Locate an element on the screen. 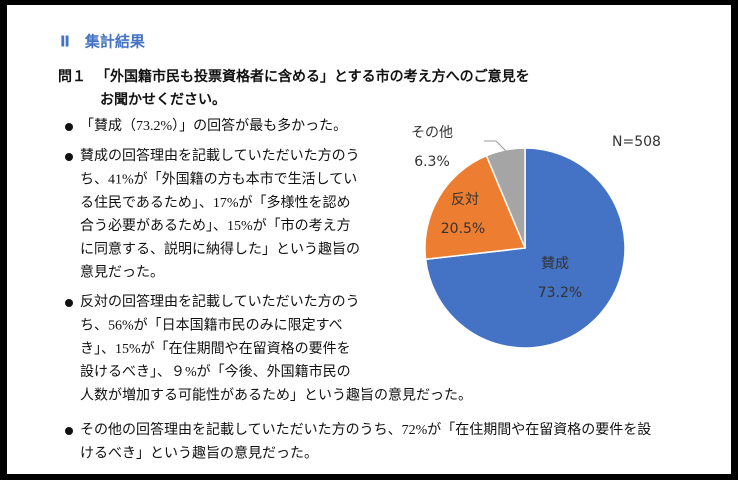 The width and height of the screenshot is (738, 480). slice-value: 20.5% is located at coordinates (463, 229).